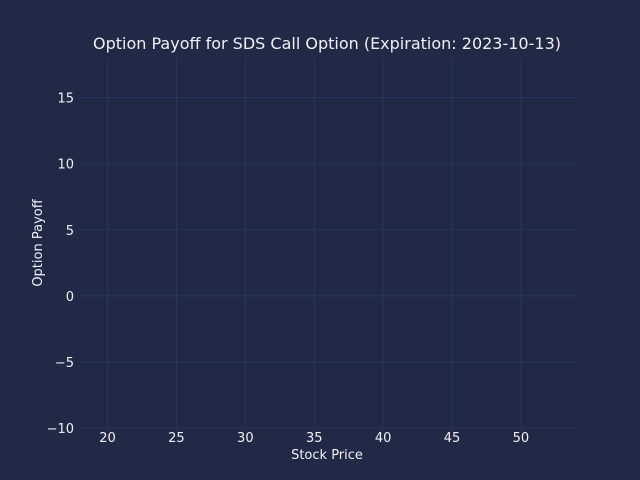 The height and width of the screenshot is (480, 640). I want to click on y-tick-label: 5, so click(70, 231).